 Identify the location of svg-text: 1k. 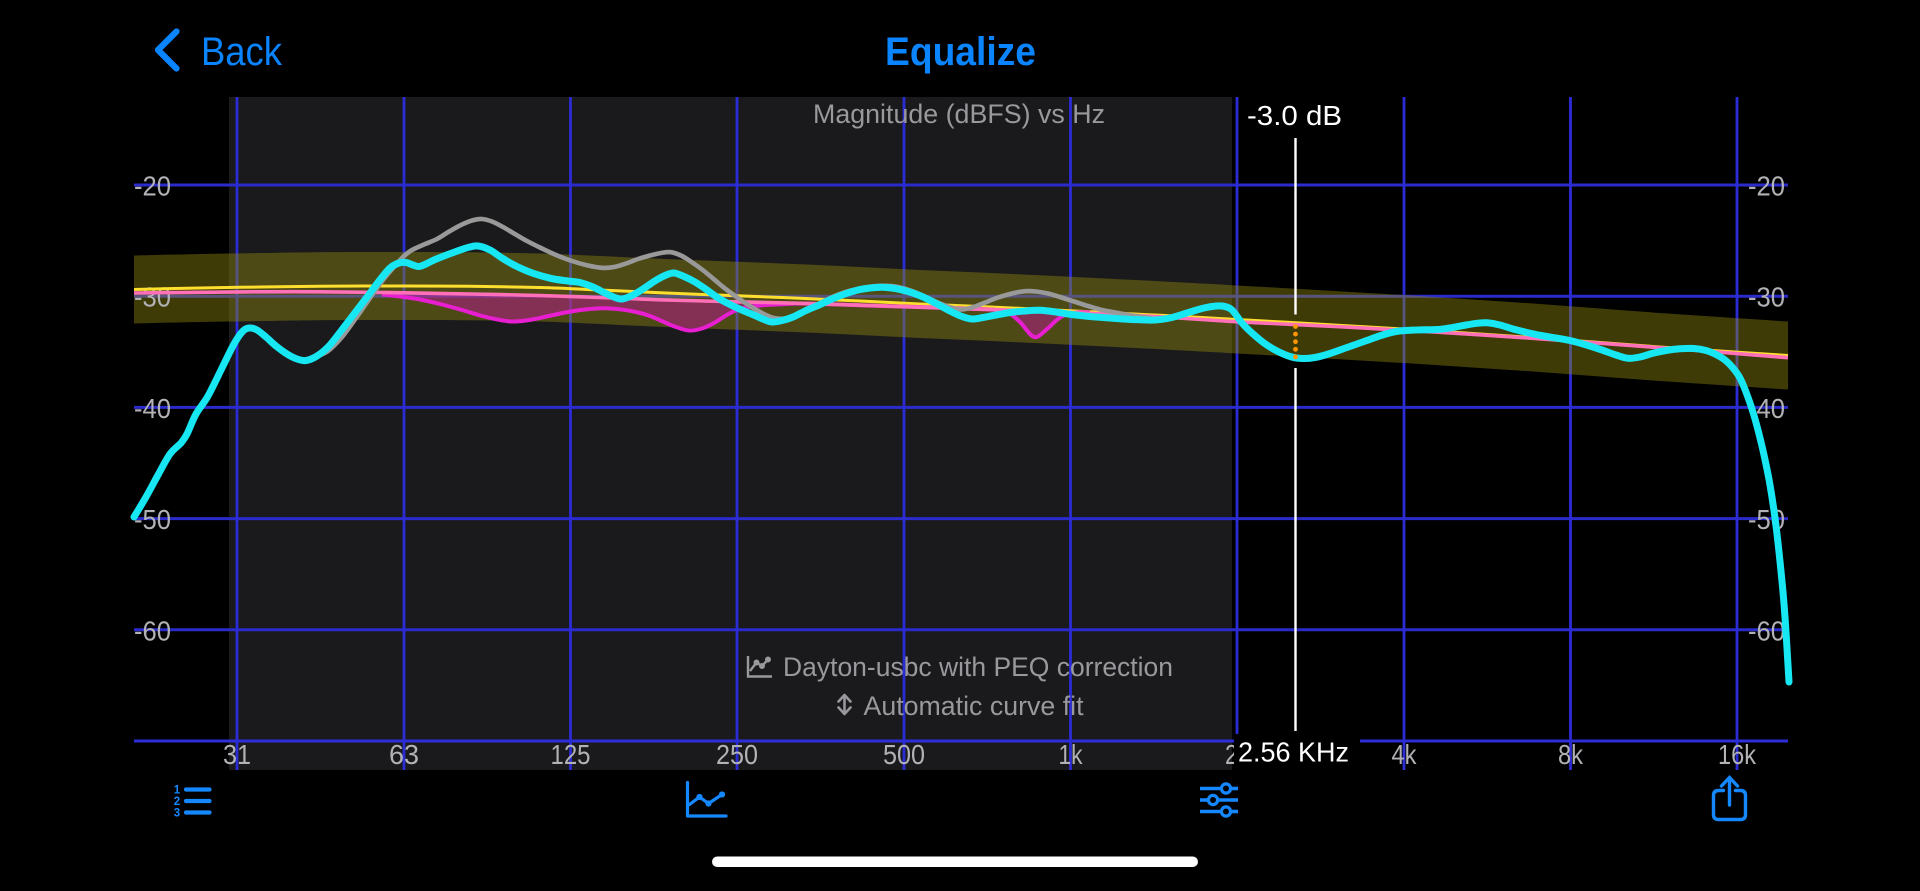
(1071, 754).